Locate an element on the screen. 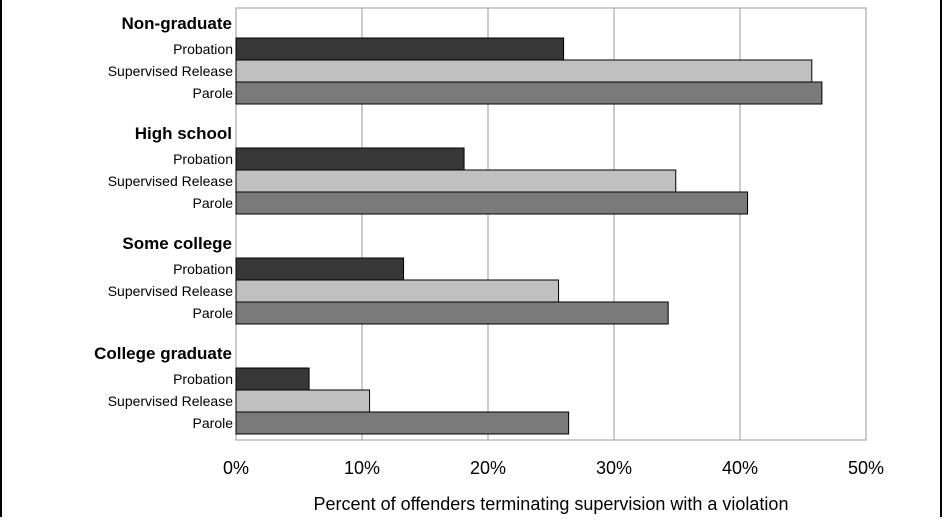  group-label-non-graduate: Non-graduate is located at coordinates (177, 23).